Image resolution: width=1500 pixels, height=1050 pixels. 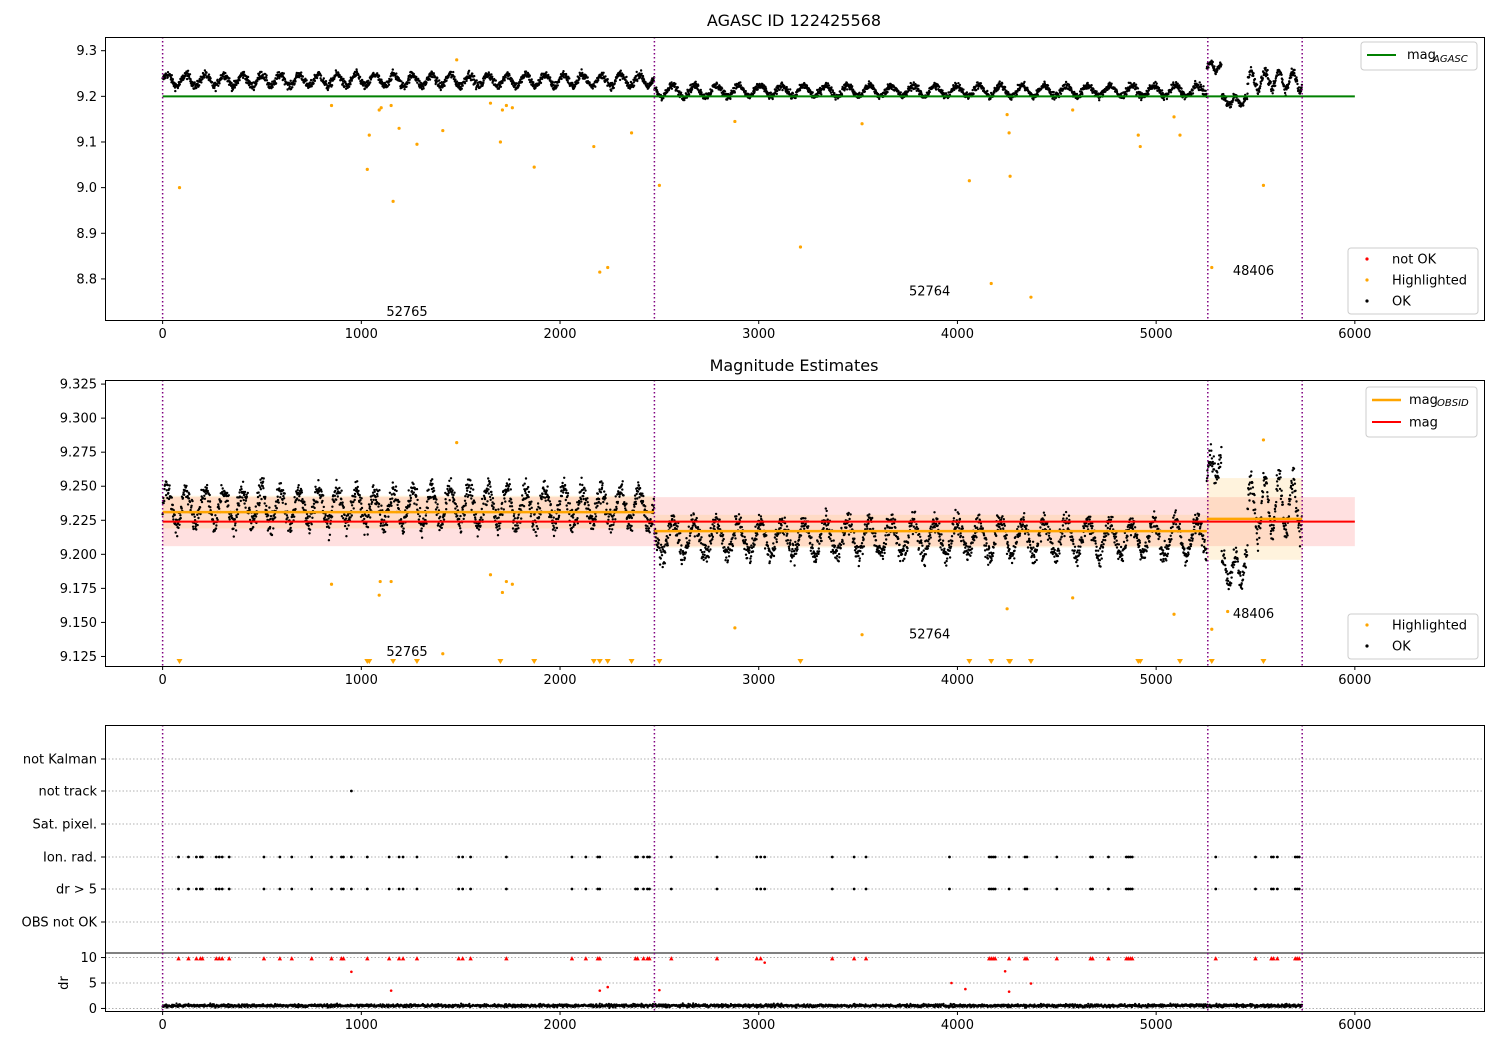 What do you see at coordinates (1156, 334) in the screenshot?
I see `x-tick-label: 5000` at bounding box center [1156, 334].